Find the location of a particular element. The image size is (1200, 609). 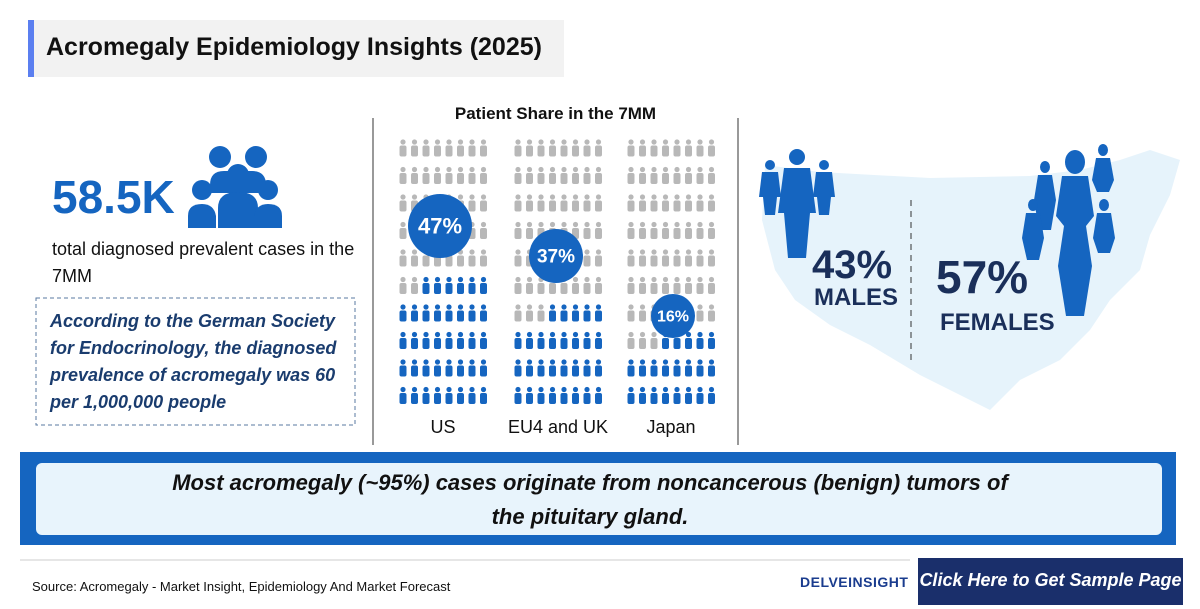

cta-button: Click Here to Get Sample Page is located at coordinates (1050, 580).